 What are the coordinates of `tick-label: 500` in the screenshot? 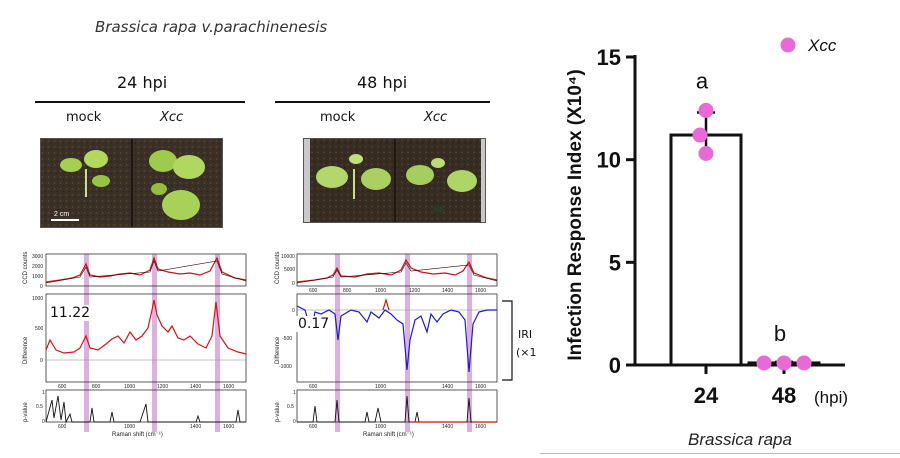 It's located at (39, 329).